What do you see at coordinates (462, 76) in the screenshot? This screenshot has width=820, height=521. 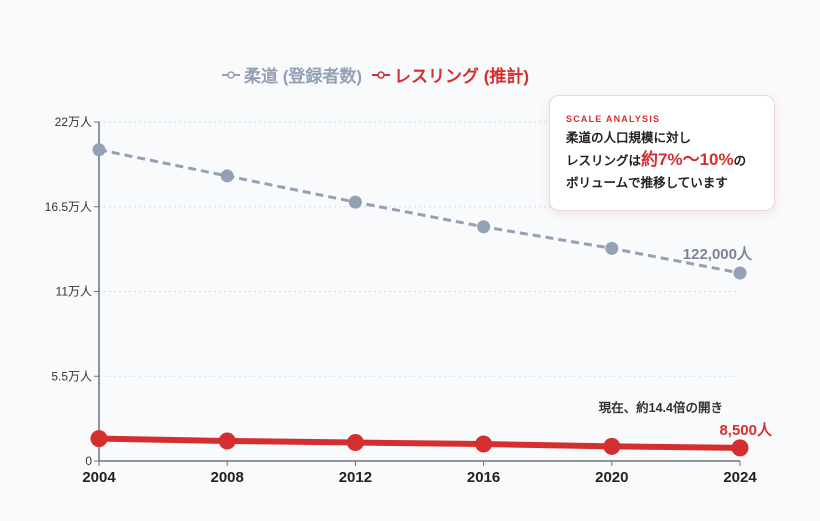 I see `legend-label: レスリング (推計)` at bounding box center [462, 76].